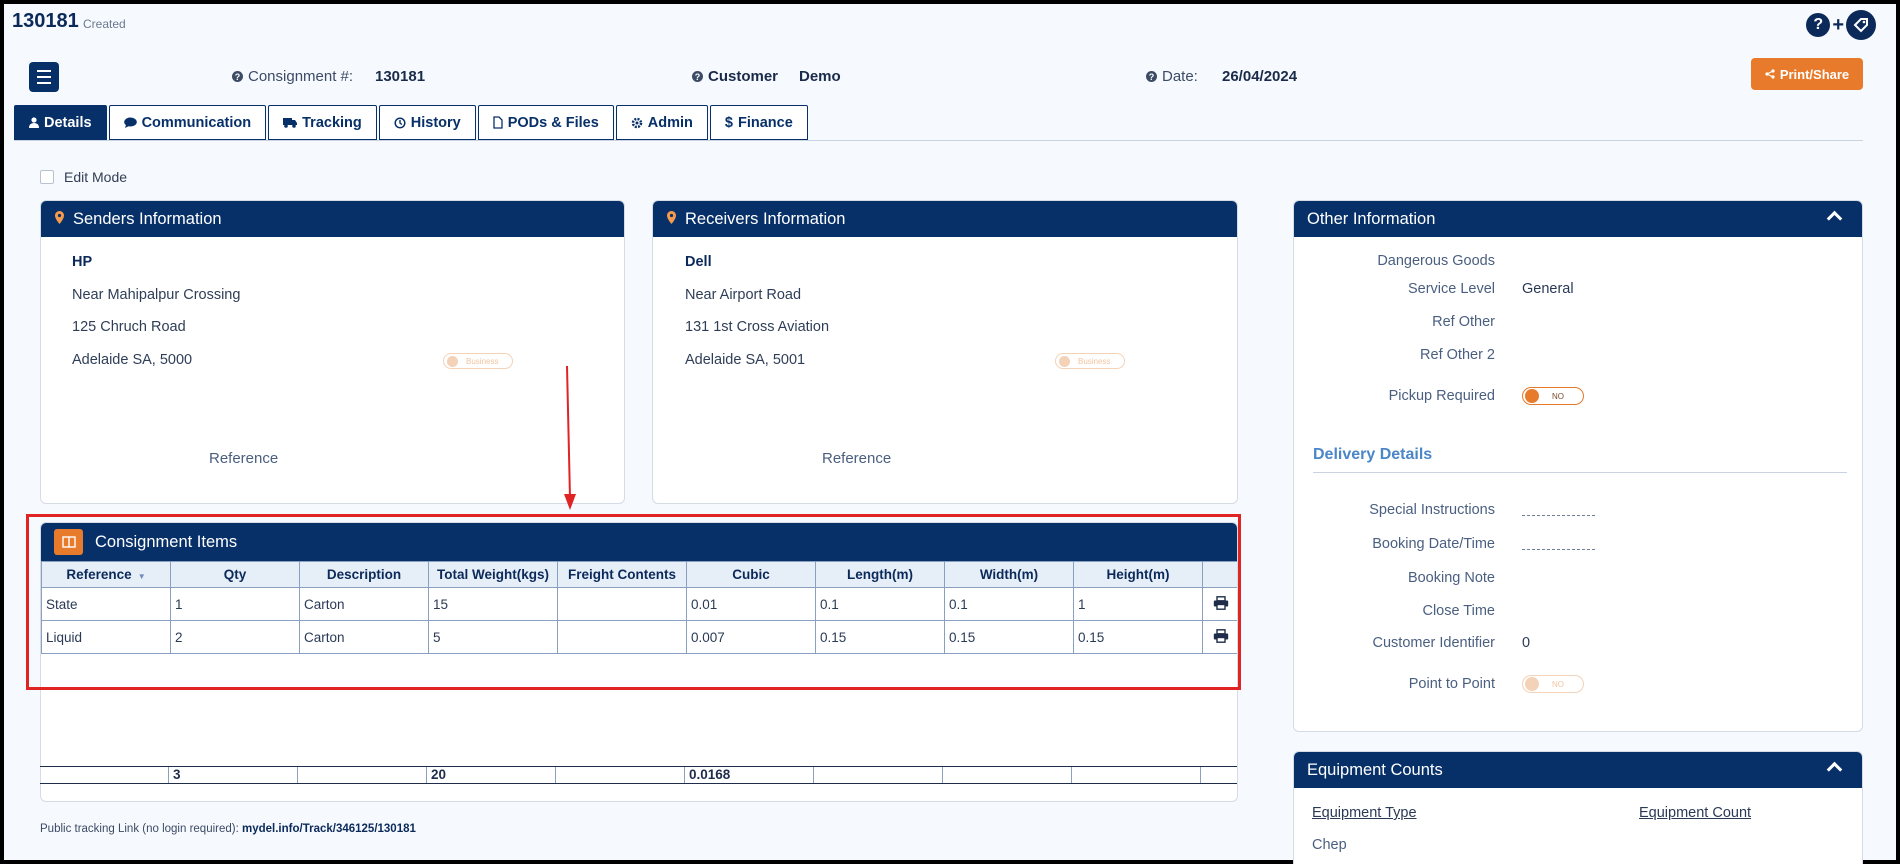 The width and height of the screenshot is (1900, 864). Describe the element at coordinates (427, 122) in the screenshot. I see `tab-history: History` at that location.